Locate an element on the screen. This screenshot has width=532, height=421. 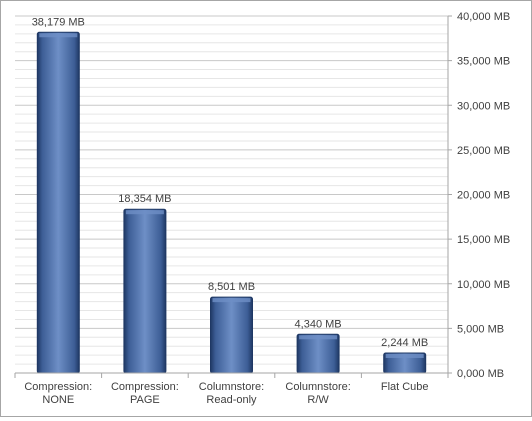
y-tick-label: 35,000 MB is located at coordinates (483, 62).